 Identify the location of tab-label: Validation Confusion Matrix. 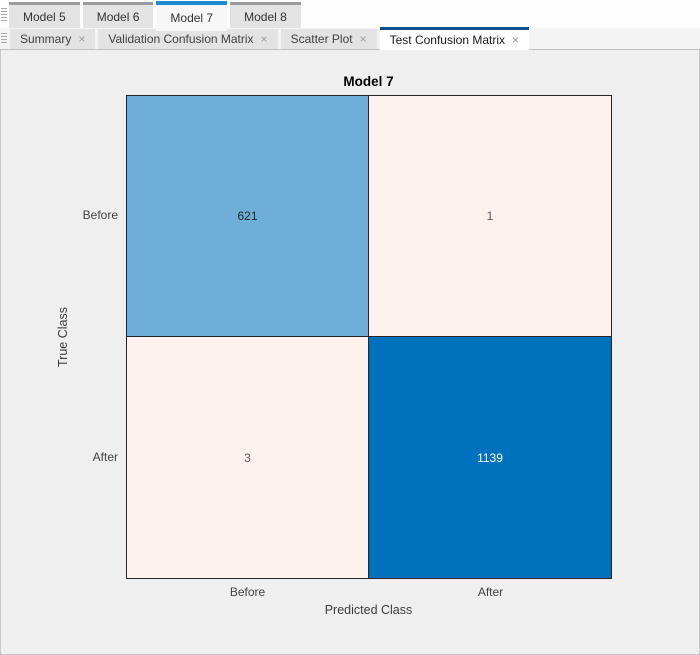
(181, 39).